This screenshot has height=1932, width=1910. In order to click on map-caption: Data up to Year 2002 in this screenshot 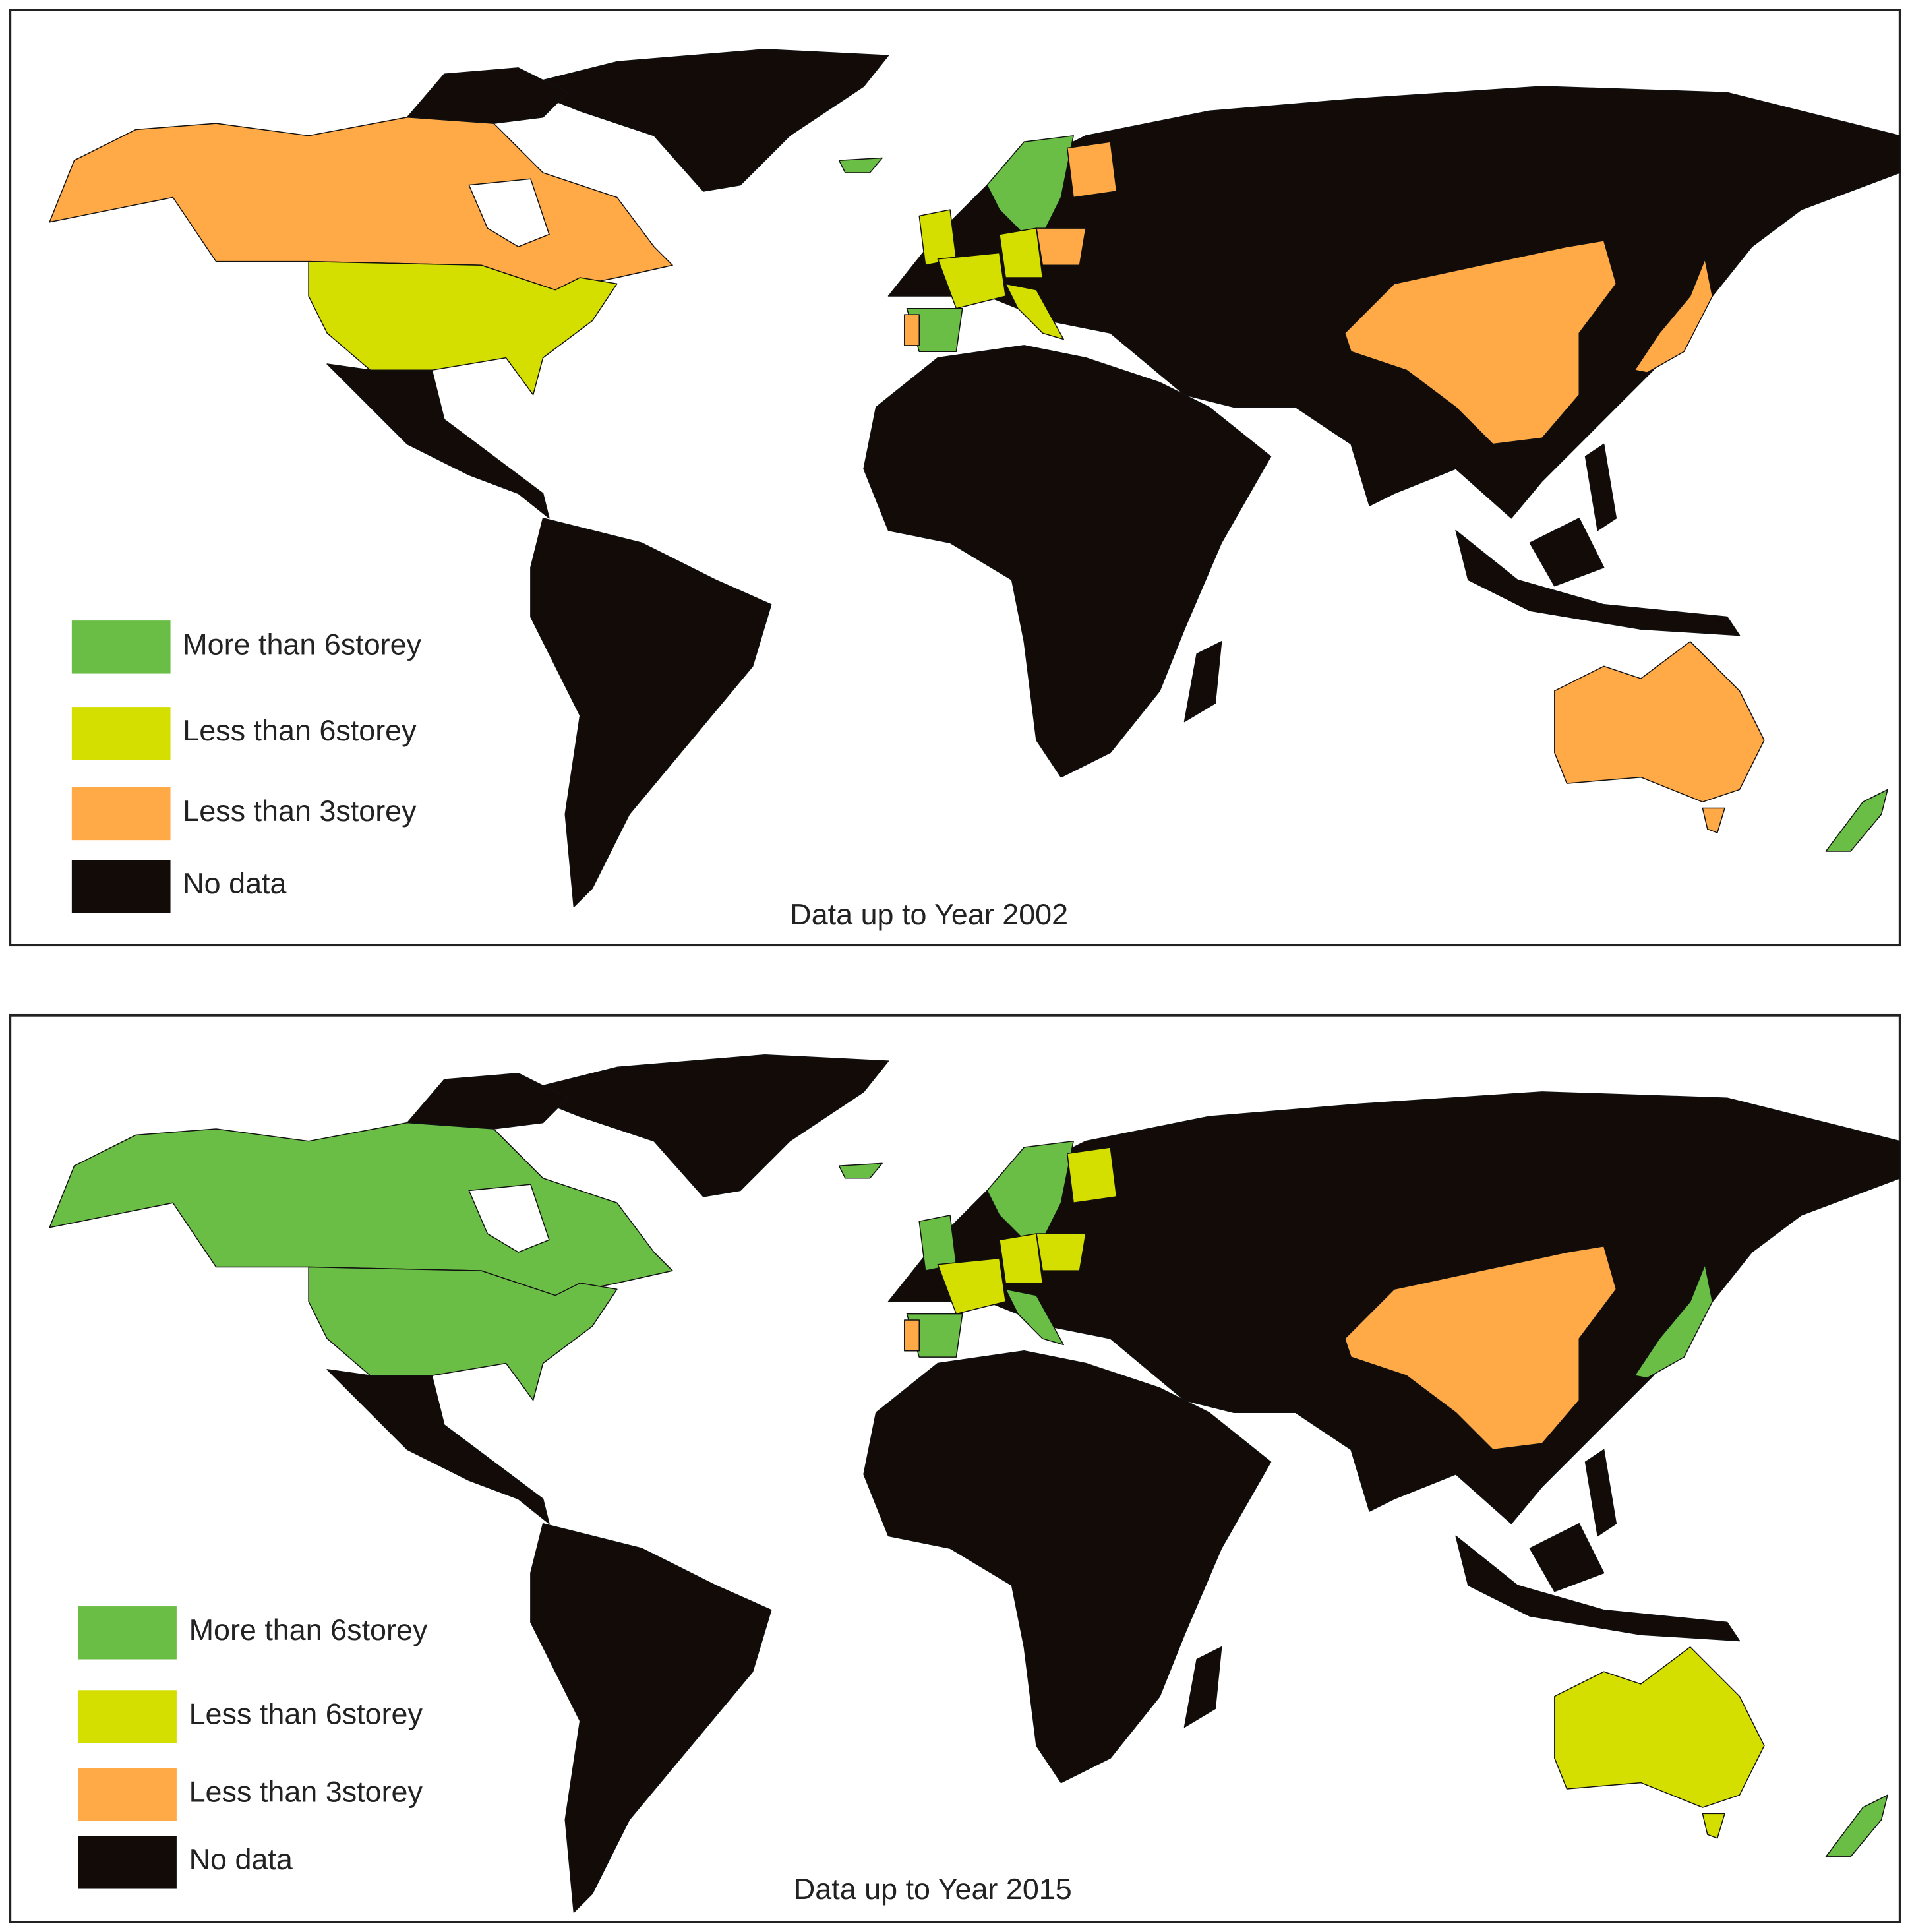, I will do `click(929, 914)`.